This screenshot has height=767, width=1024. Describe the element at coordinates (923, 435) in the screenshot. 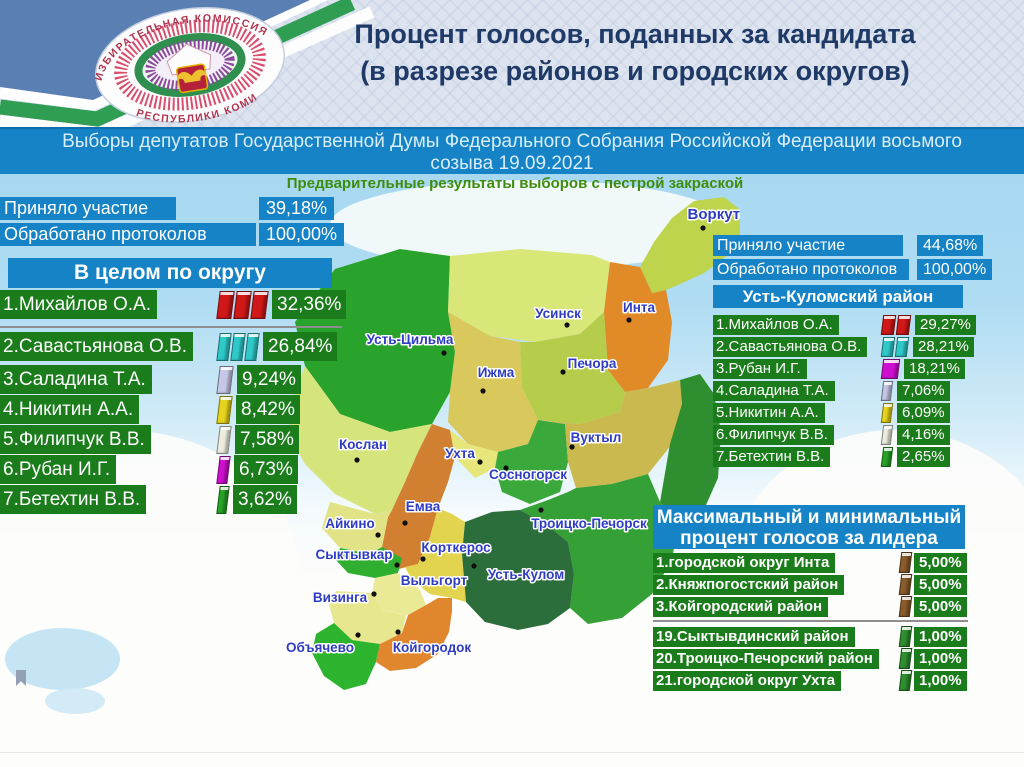

I see `candidate-value: 4,16%` at that location.